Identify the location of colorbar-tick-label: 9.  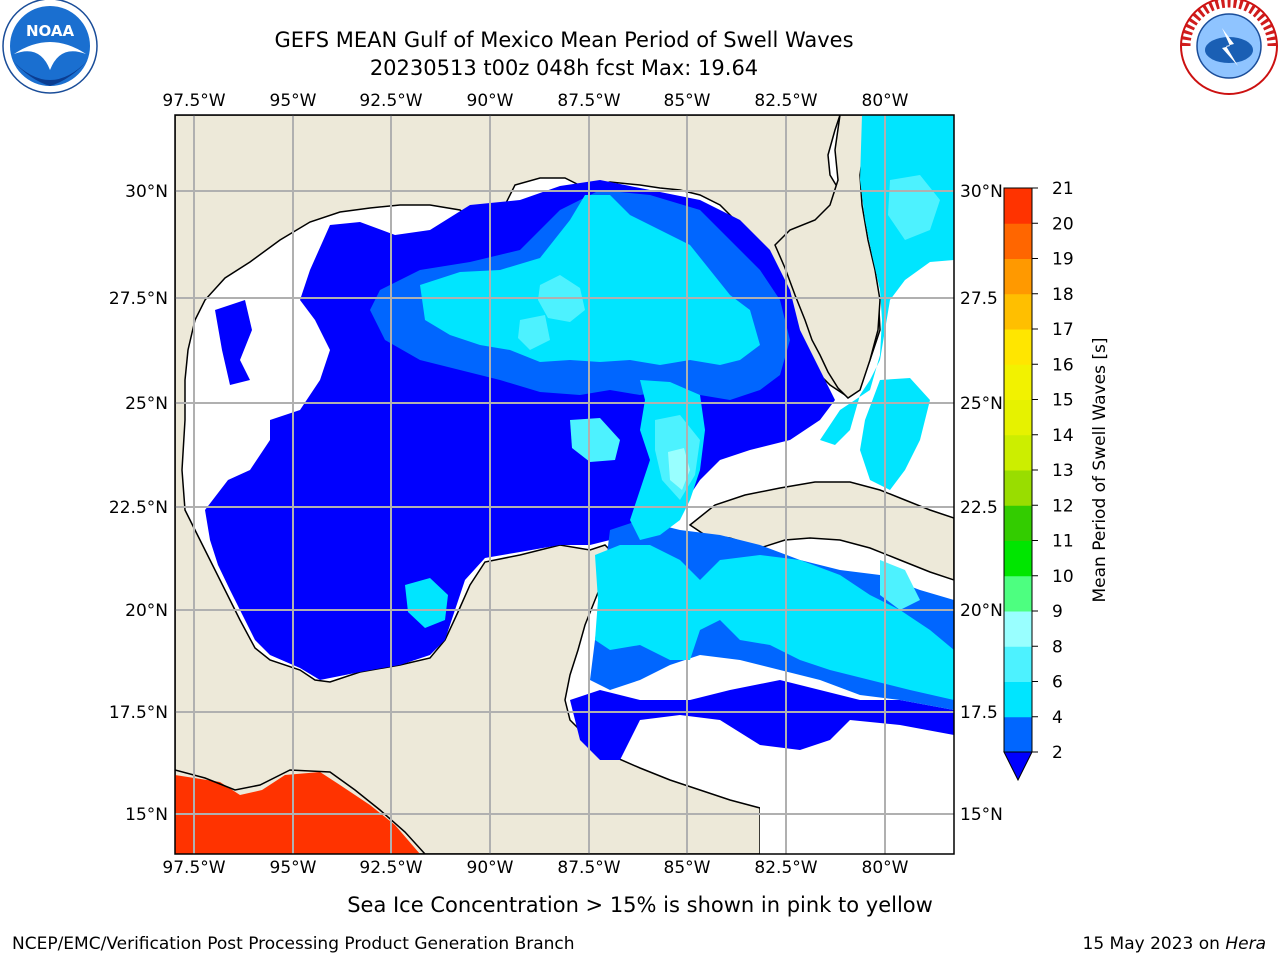
(1057, 612).